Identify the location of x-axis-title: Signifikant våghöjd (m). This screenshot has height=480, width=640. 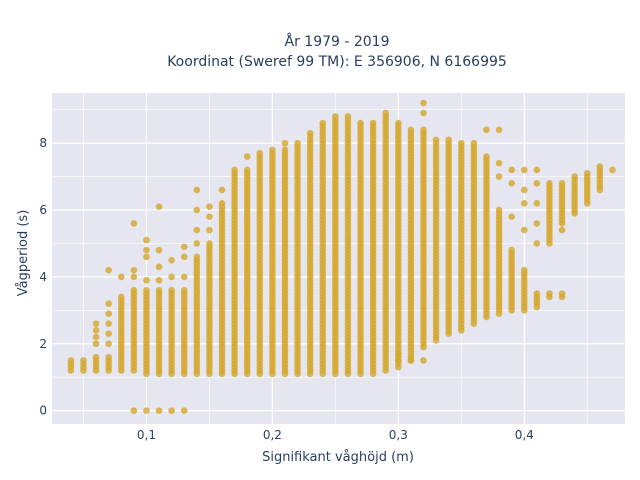
(338, 457).